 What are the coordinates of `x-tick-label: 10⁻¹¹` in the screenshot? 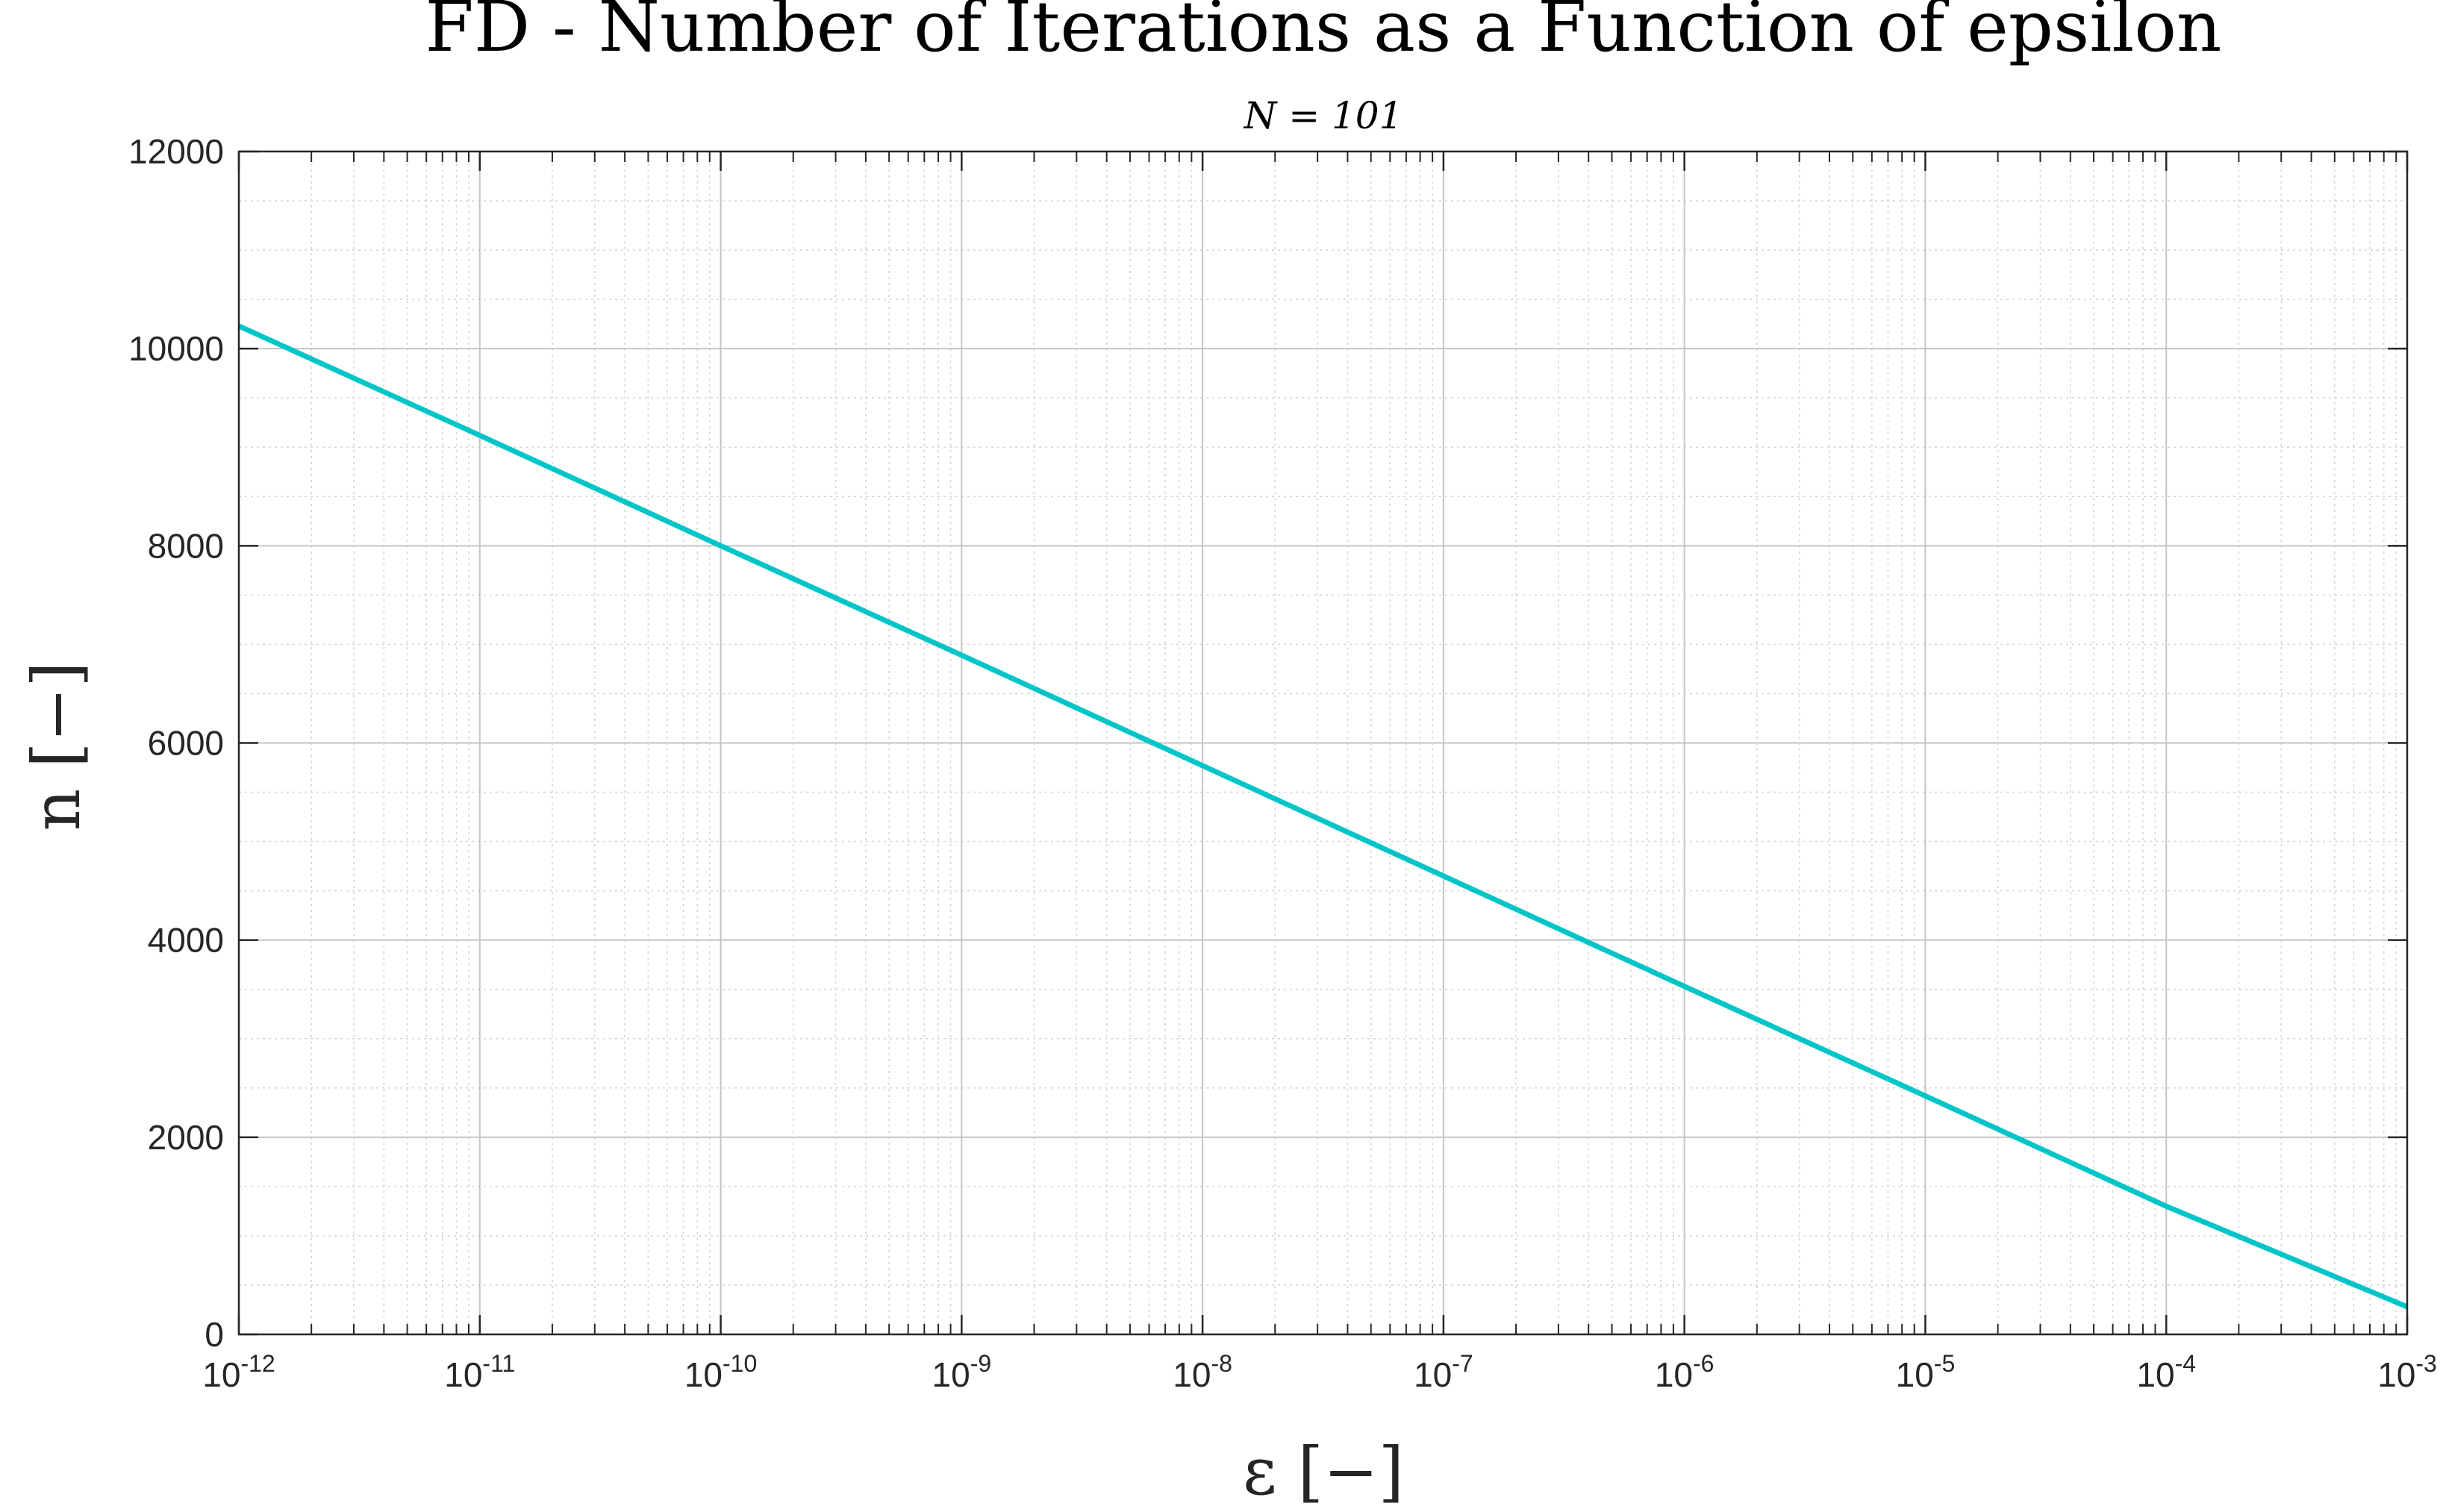 It's located at (479, 1372).